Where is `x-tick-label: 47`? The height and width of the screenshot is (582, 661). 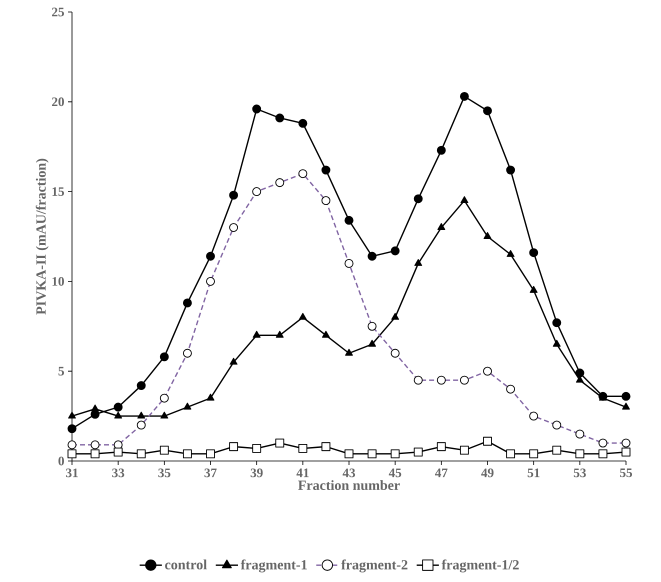
x-tick-label: 47 is located at coordinates (441, 473).